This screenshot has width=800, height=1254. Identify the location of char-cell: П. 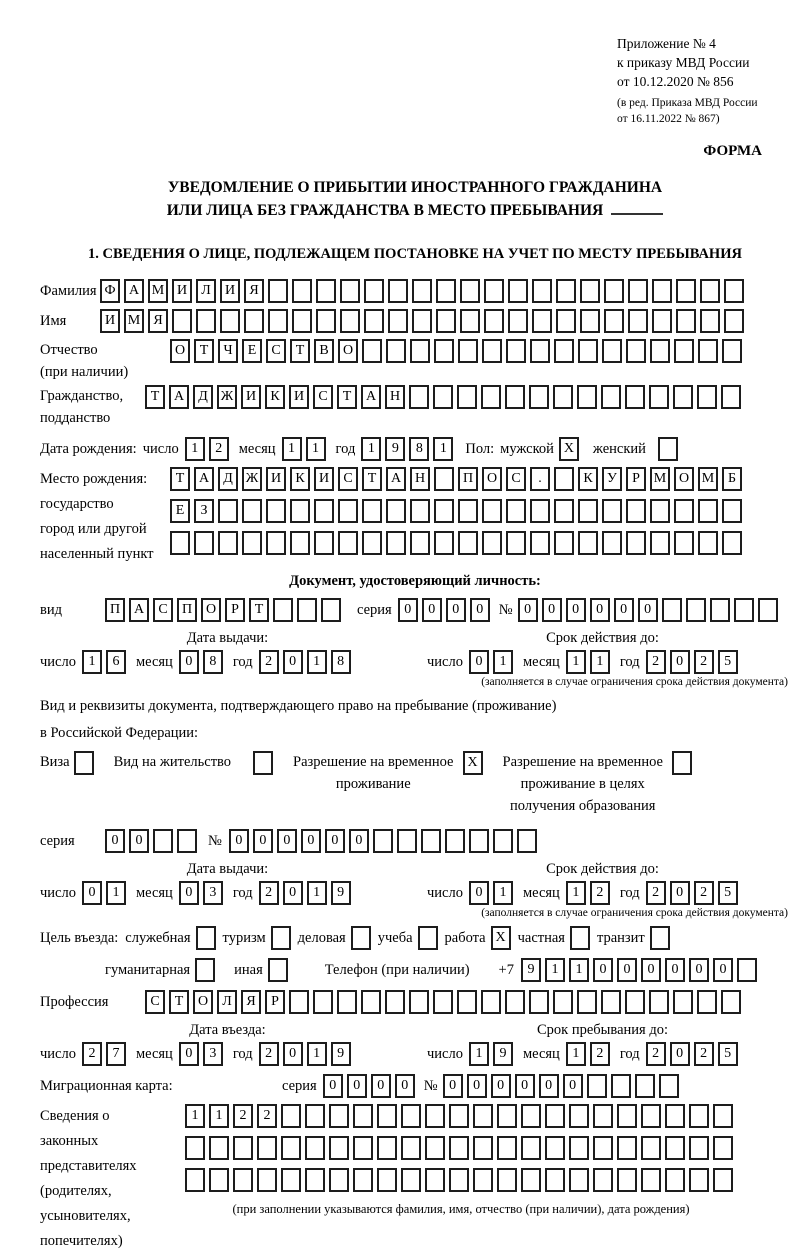
(115, 610).